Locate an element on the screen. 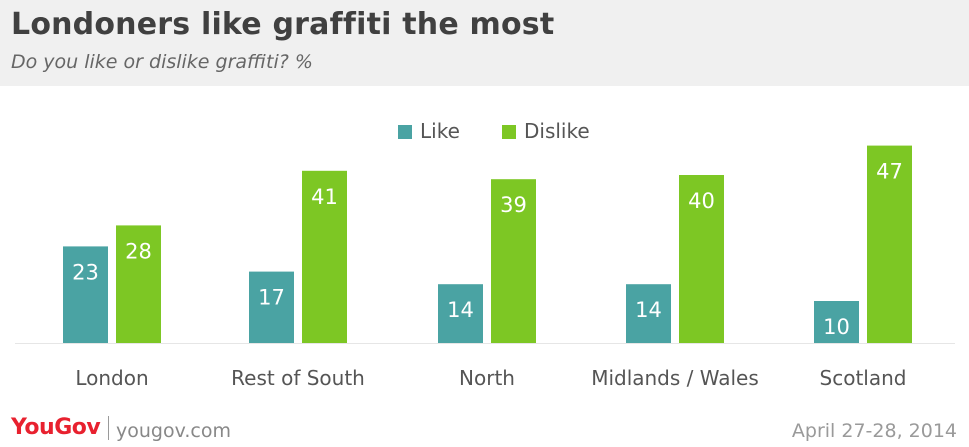 The height and width of the screenshot is (447, 969). category-label-3: North is located at coordinates (487, 378).